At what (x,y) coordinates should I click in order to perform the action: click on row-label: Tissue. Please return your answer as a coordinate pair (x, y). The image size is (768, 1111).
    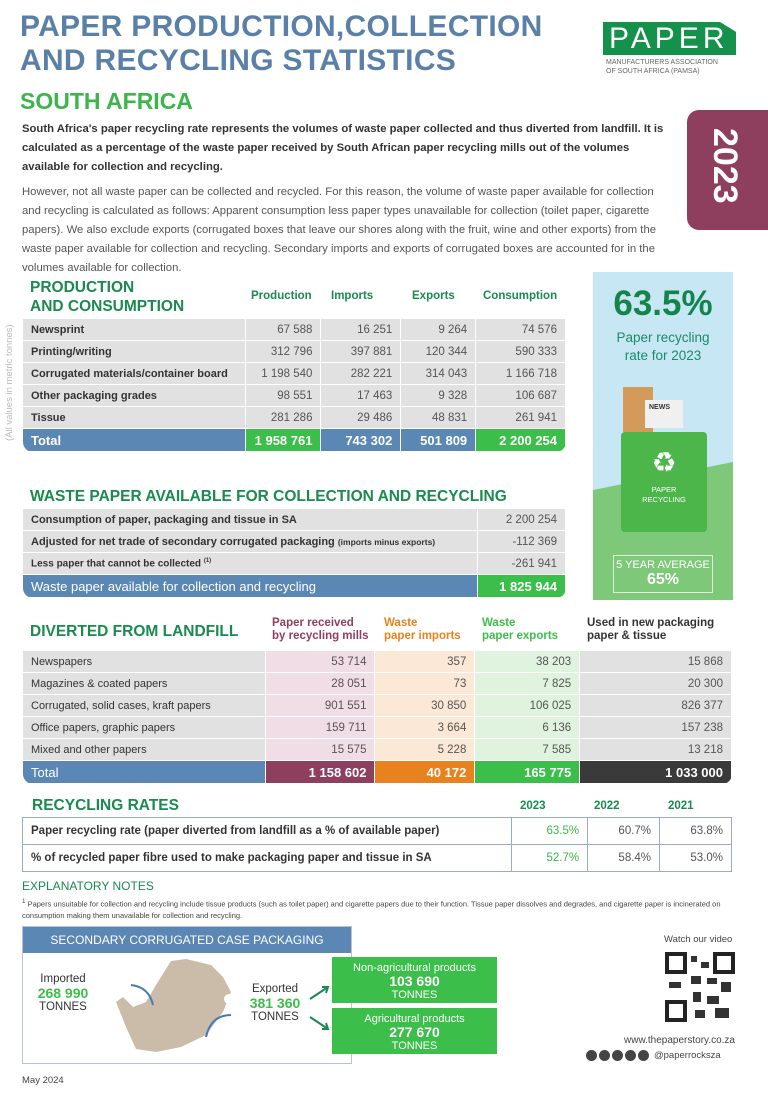
    Looking at the image, I should click on (134, 417).